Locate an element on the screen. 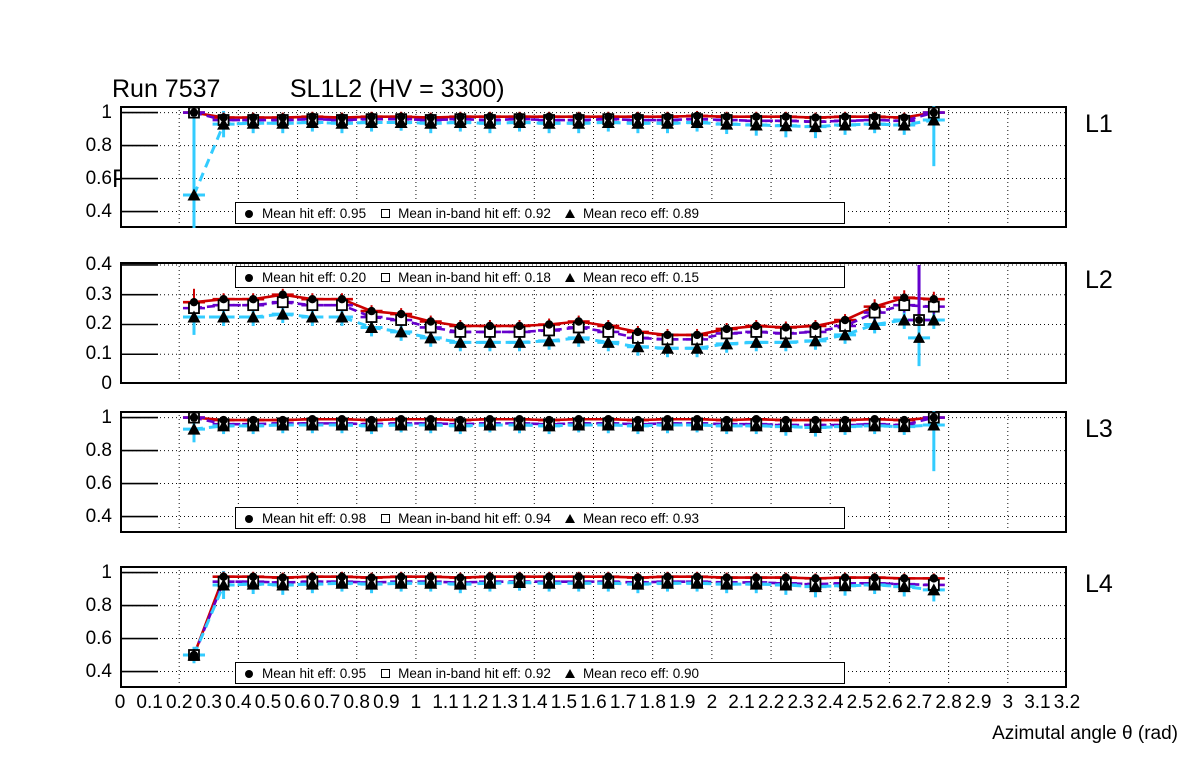  title-line-1: Run 7537 SL1L2 (HV = 3300) is located at coordinates (308, 89).